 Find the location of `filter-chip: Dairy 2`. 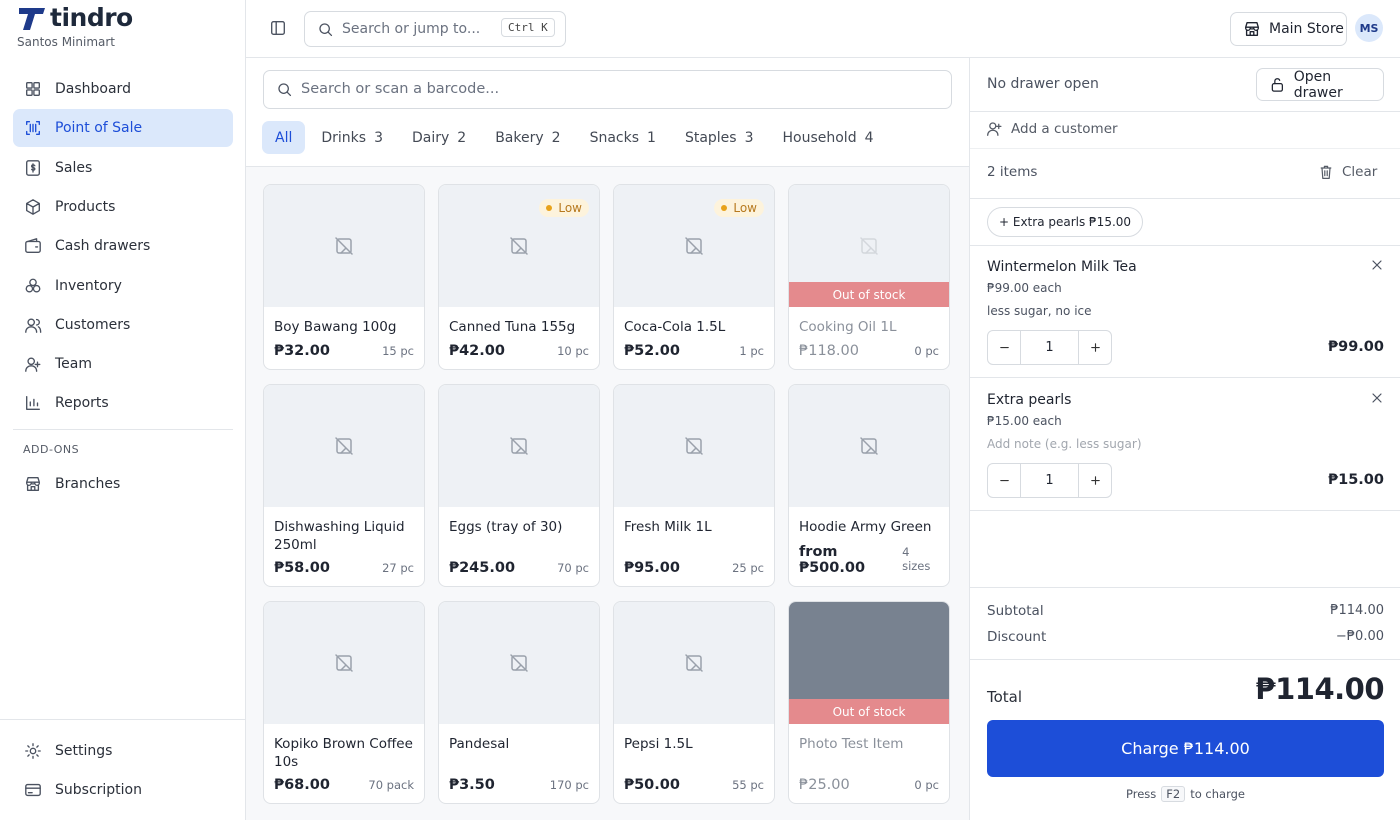

filter-chip: Dairy 2 is located at coordinates (439, 137).